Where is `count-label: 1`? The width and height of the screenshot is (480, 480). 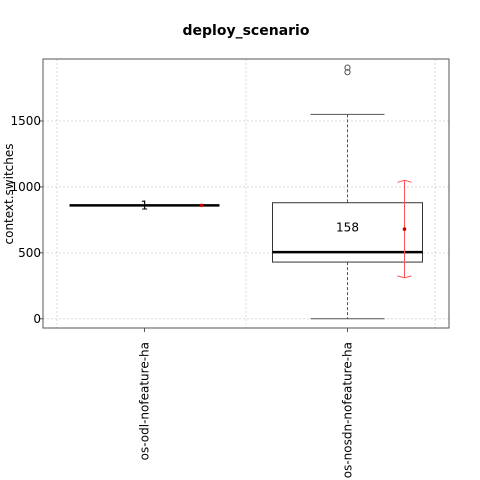
count-label: 1 is located at coordinates (145, 205).